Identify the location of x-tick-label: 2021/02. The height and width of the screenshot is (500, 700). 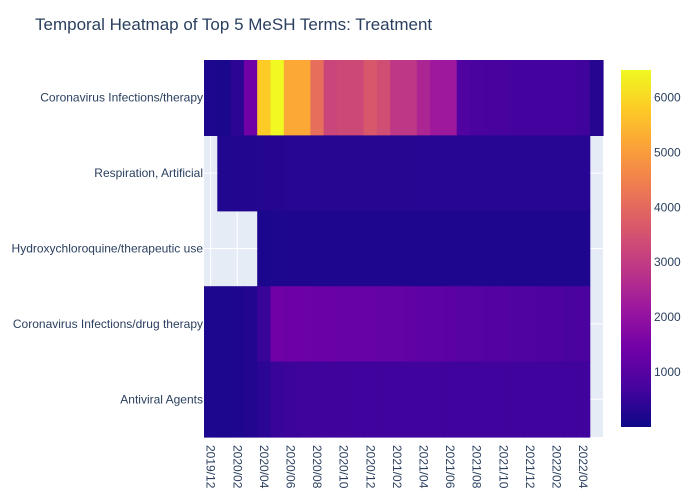
(397, 467).